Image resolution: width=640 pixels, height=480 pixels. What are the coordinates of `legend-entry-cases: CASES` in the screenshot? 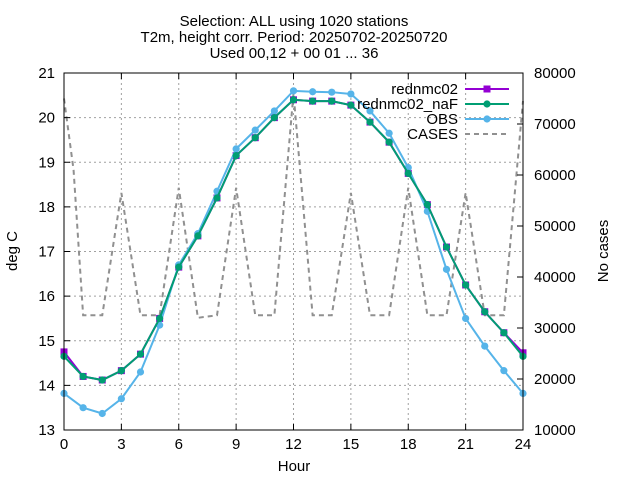 It's located at (458, 134).